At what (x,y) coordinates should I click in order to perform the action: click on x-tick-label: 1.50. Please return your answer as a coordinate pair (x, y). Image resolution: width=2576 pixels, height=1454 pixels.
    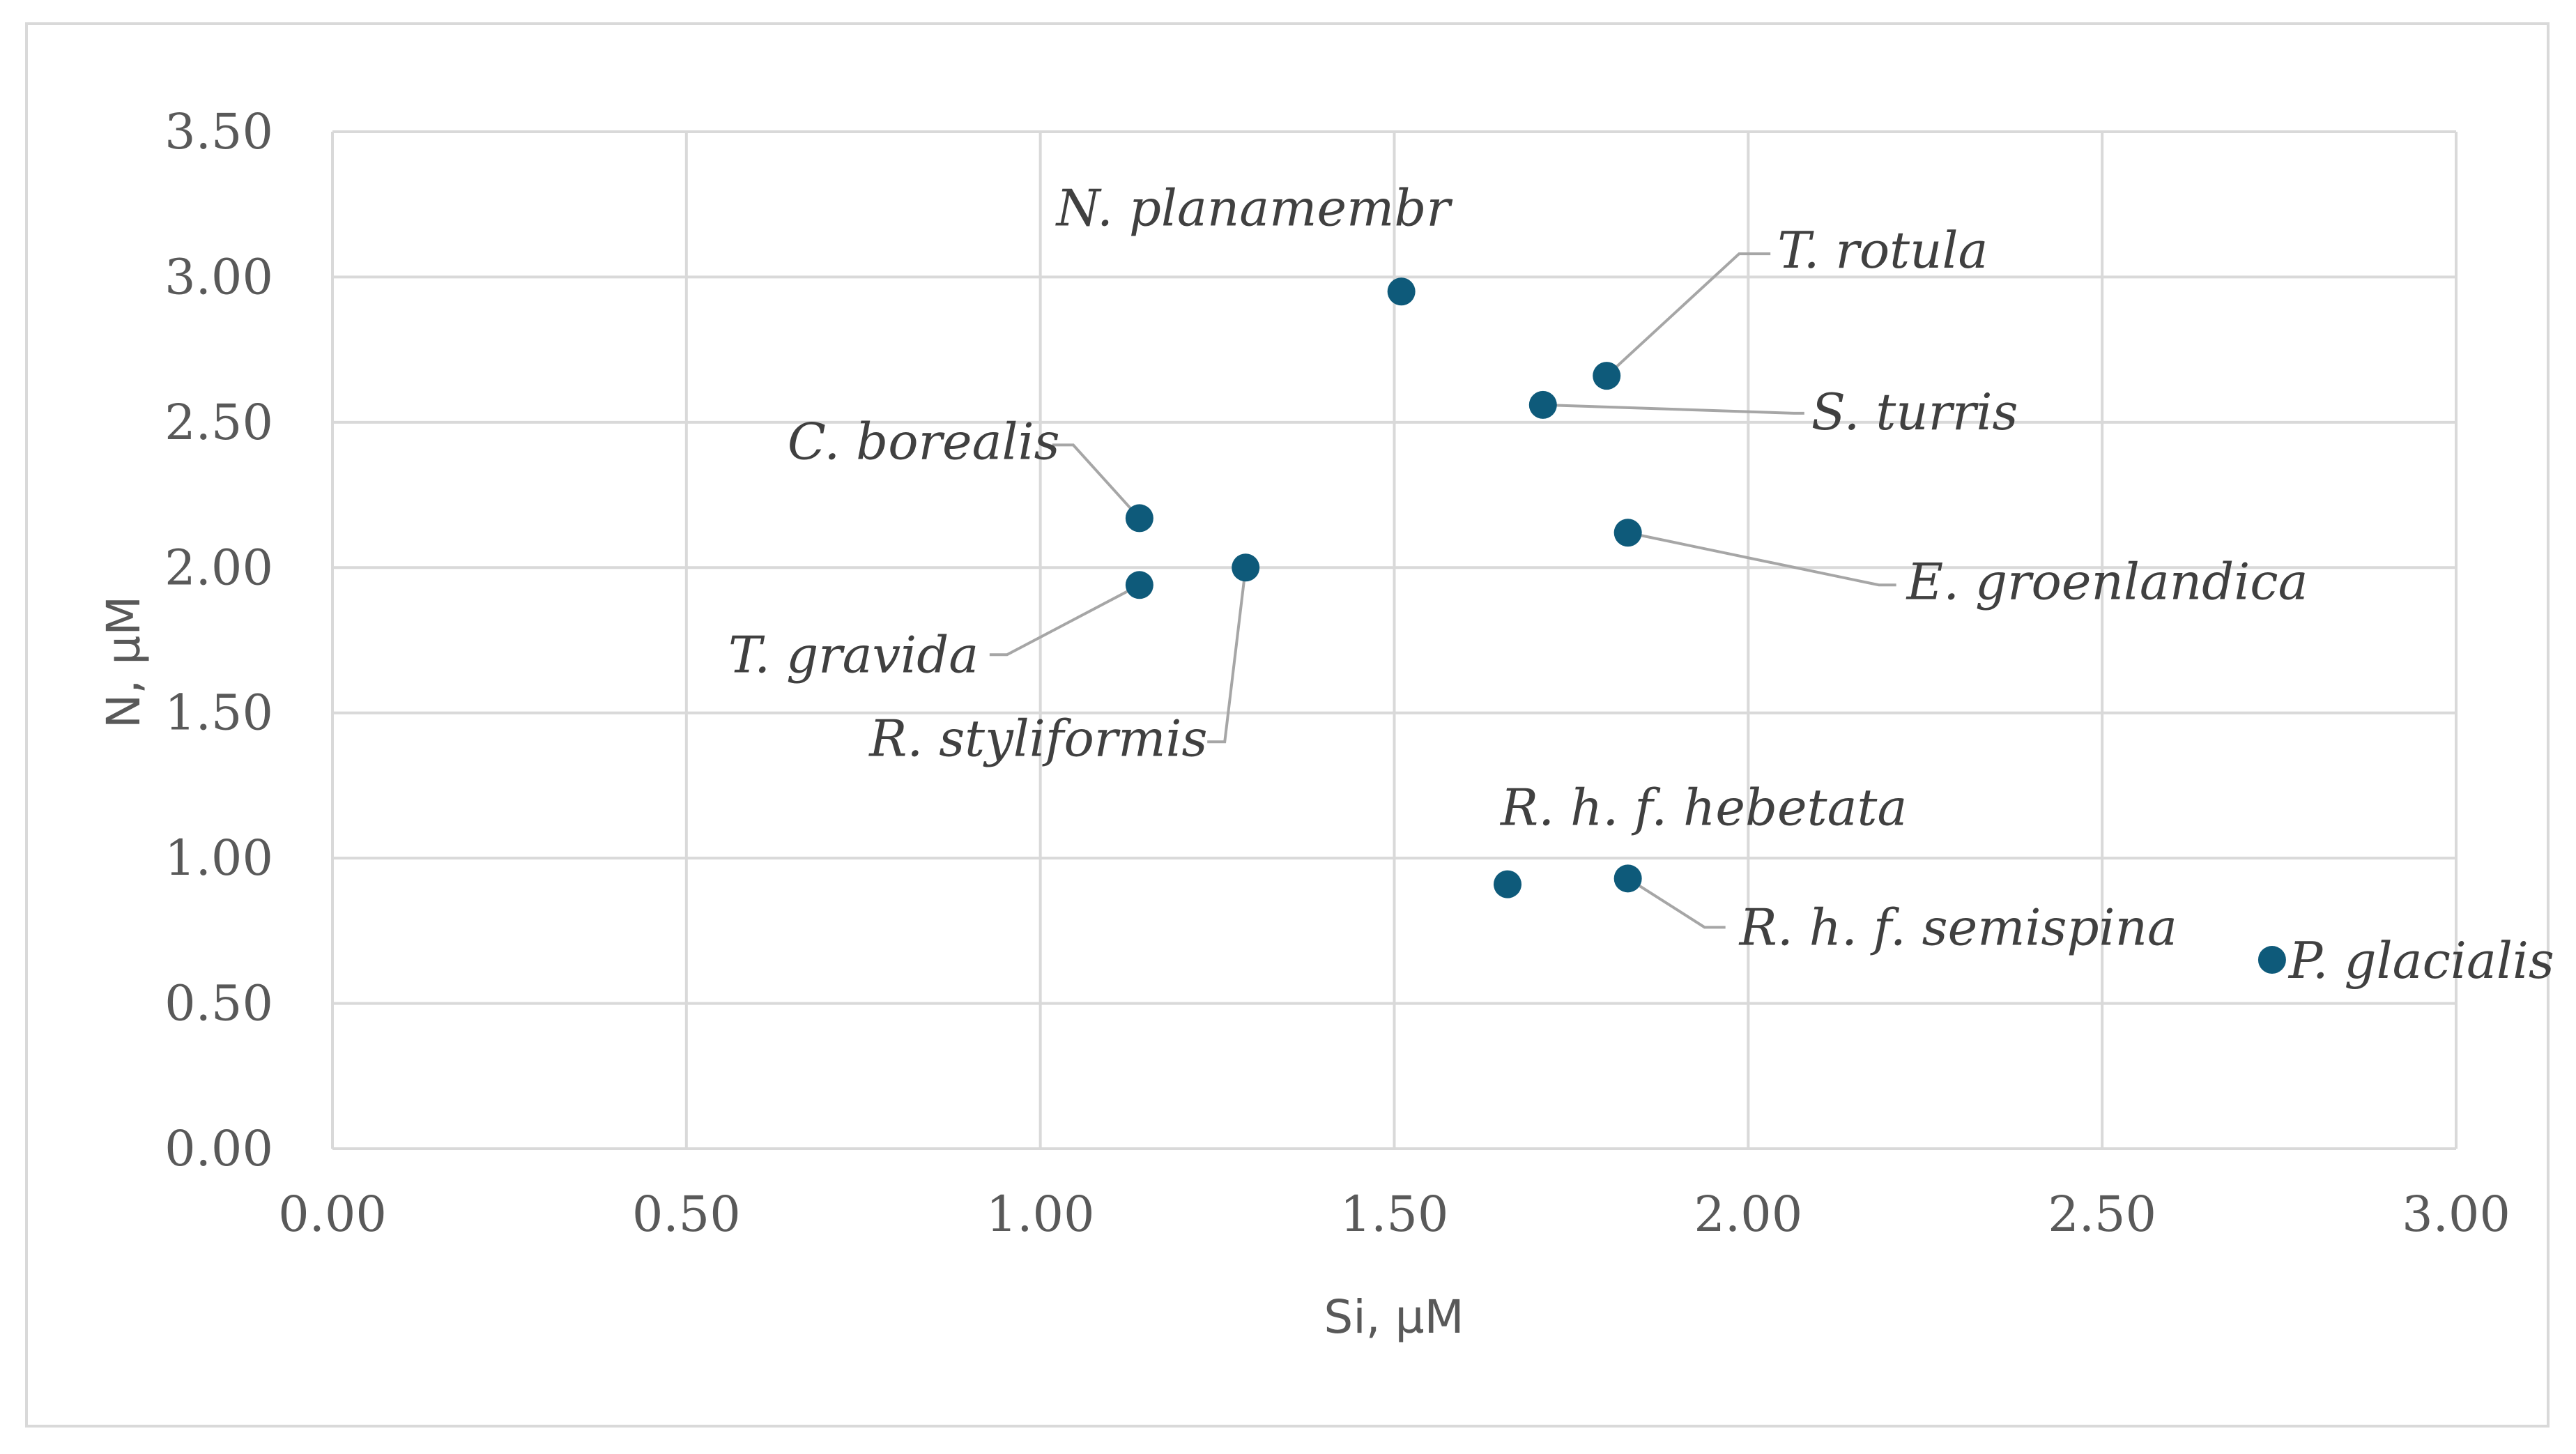
    Looking at the image, I should click on (1394, 1214).